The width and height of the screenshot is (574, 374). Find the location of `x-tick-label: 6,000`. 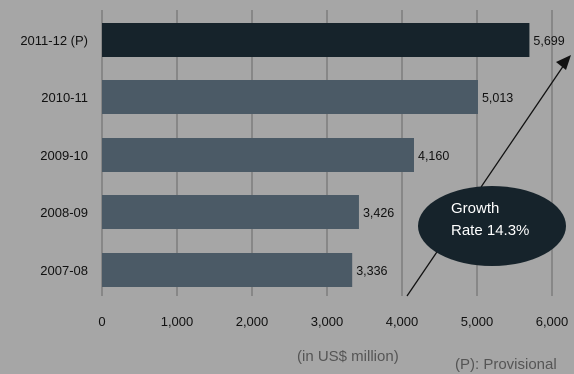

x-tick-label: 6,000 is located at coordinates (552, 321).